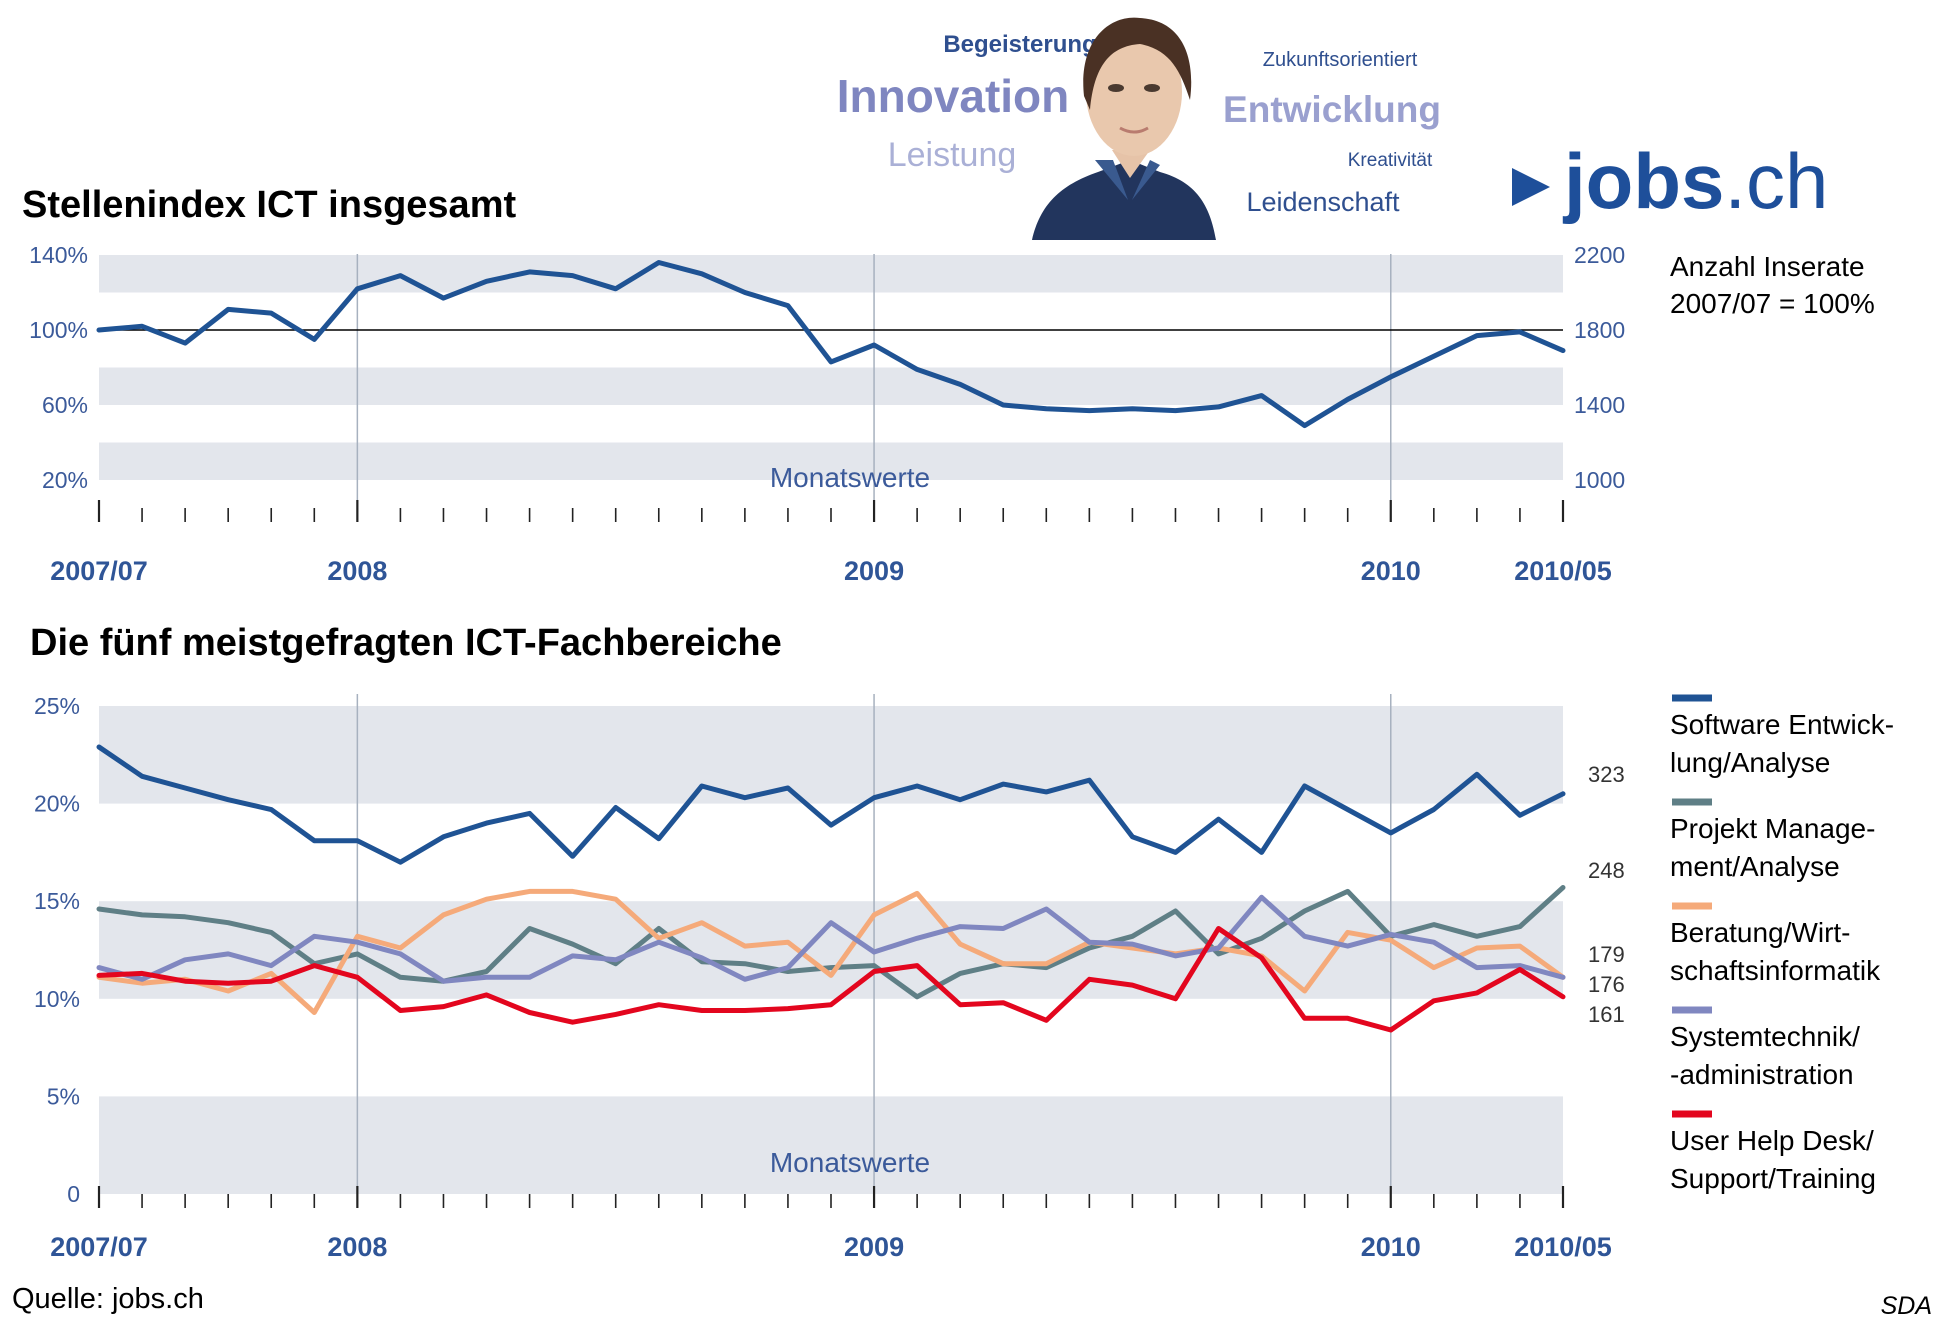 This screenshot has width=1944, height=1324. I want to click on jobs-ch-logo: jobs.ch, so click(1670, 181).